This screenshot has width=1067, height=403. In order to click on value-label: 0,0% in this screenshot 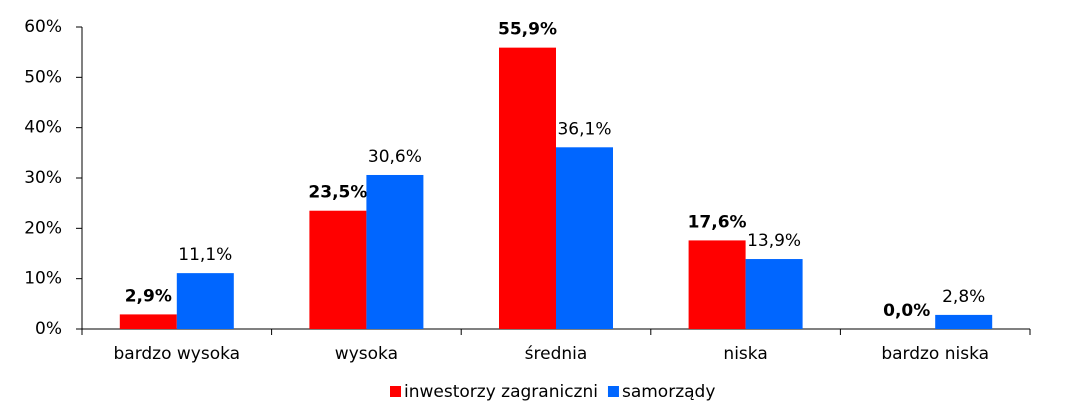, I will do `click(906, 311)`.